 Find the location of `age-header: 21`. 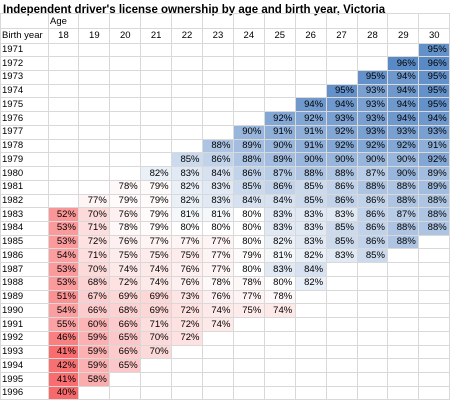

age-header: 21 is located at coordinates (156, 35).